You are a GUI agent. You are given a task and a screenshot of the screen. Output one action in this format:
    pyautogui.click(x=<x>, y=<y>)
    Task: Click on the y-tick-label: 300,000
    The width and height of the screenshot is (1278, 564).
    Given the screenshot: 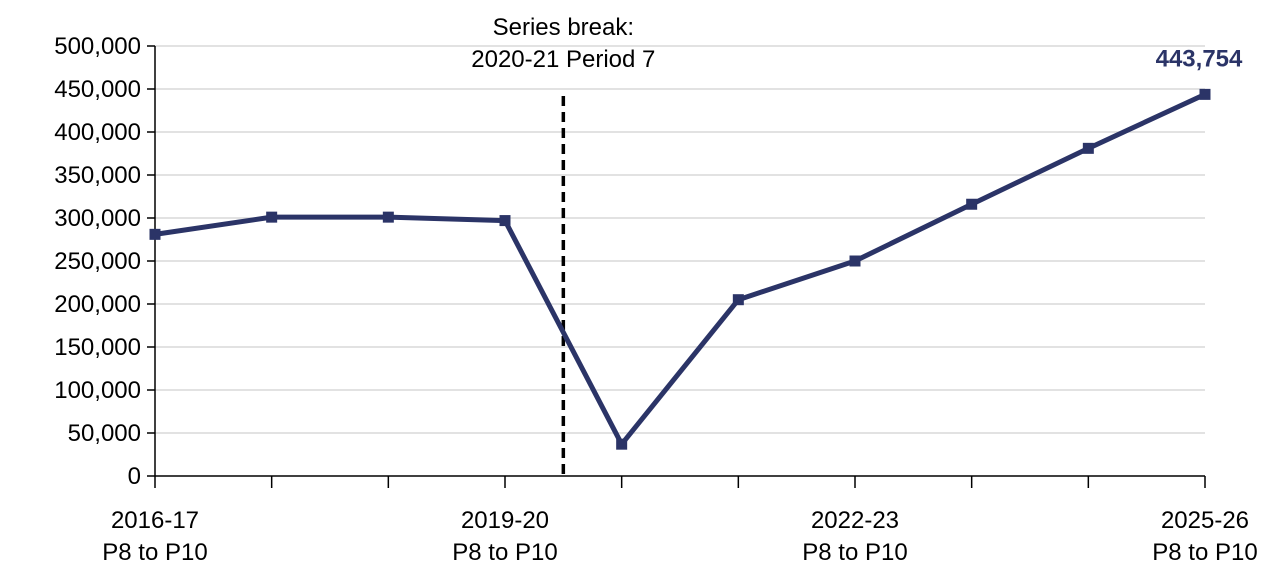 What is the action you would take?
    pyautogui.click(x=97, y=218)
    